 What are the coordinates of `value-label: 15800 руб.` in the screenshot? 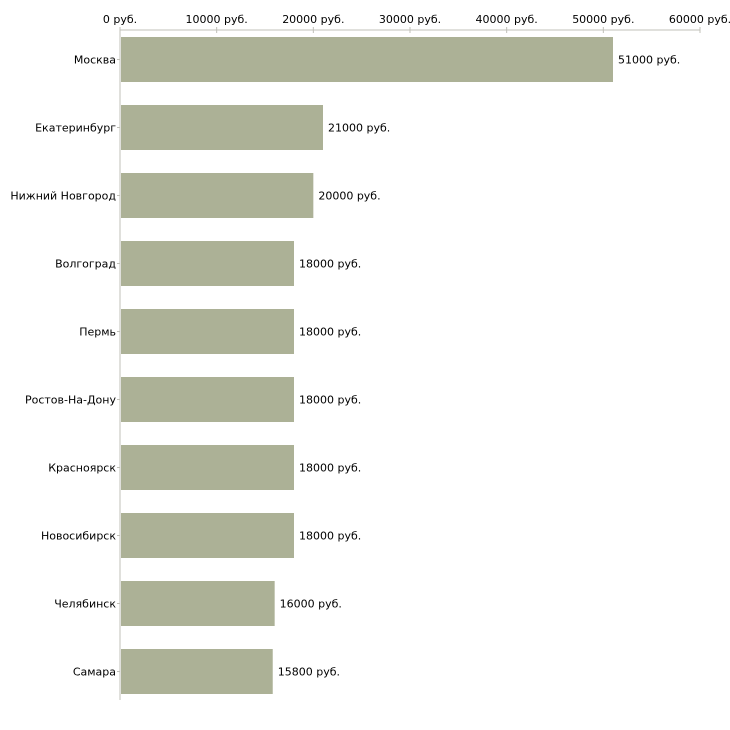 It's located at (309, 672).